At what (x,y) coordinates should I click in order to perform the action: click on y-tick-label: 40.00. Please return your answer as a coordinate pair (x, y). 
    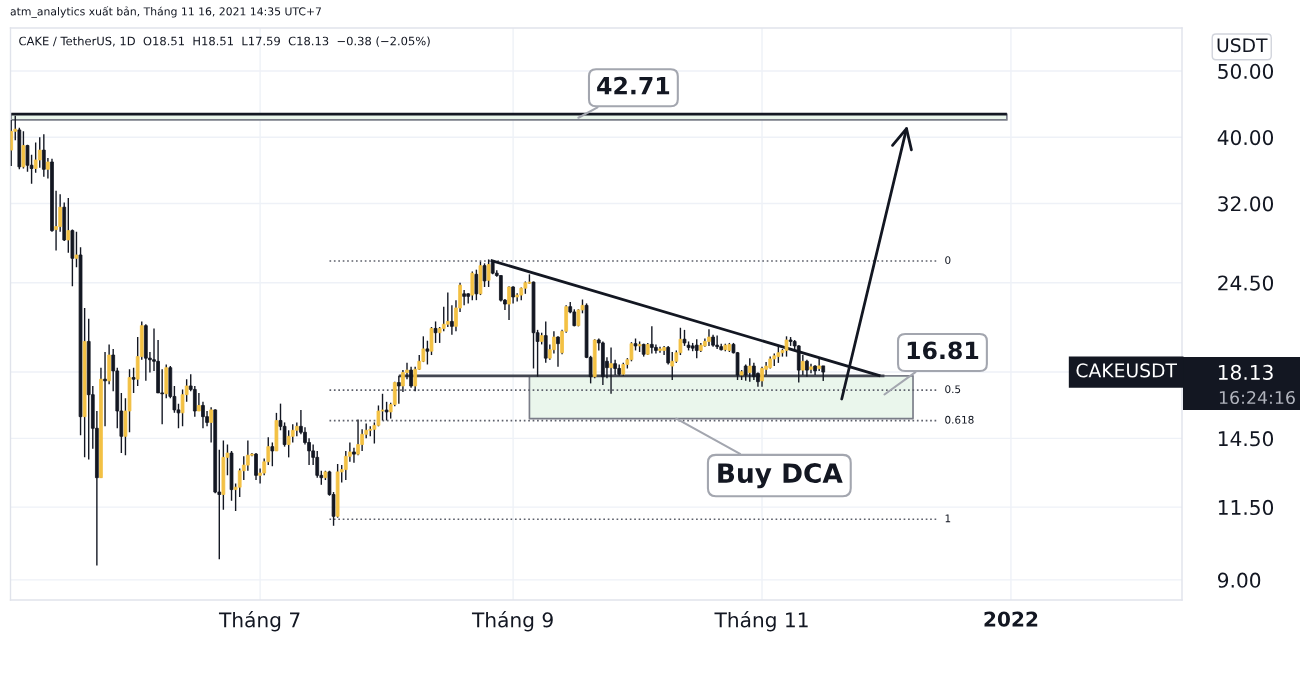
    Looking at the image, I should click on (1245, 137).